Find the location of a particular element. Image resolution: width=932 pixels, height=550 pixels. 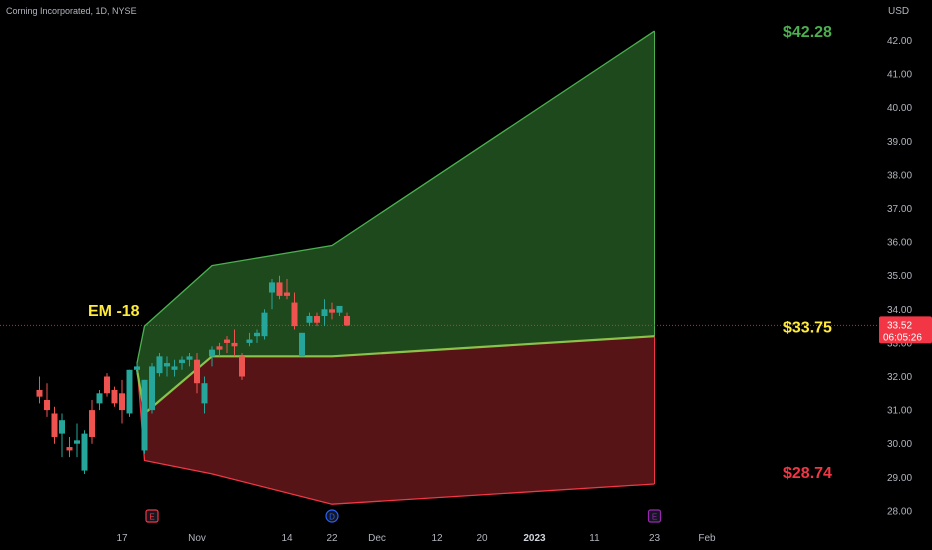

current-price-badge is located at coordinates (905, 330).